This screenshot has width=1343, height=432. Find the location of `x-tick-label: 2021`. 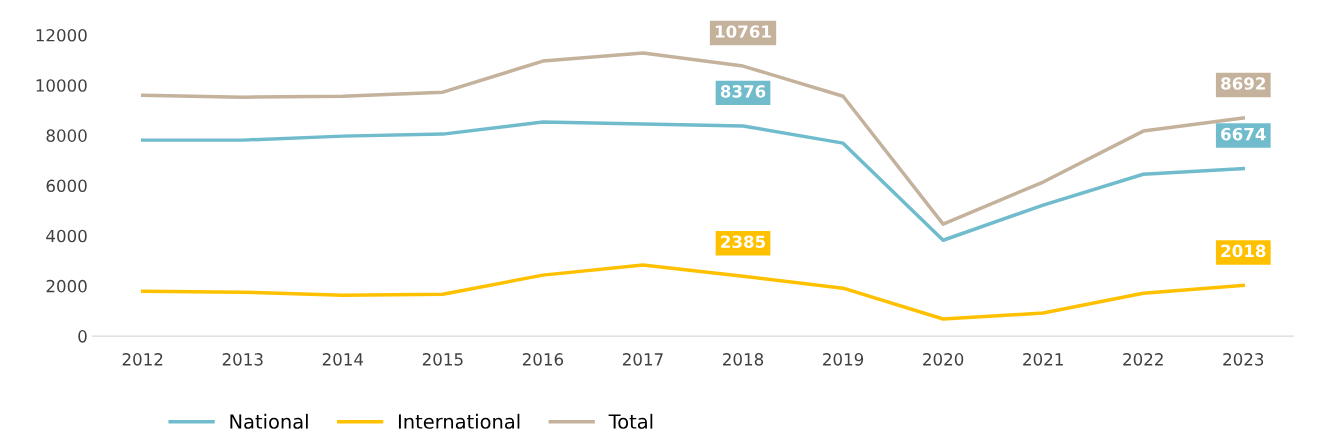

x-tick-label: 2021 is located at coordinates (1043, 359).